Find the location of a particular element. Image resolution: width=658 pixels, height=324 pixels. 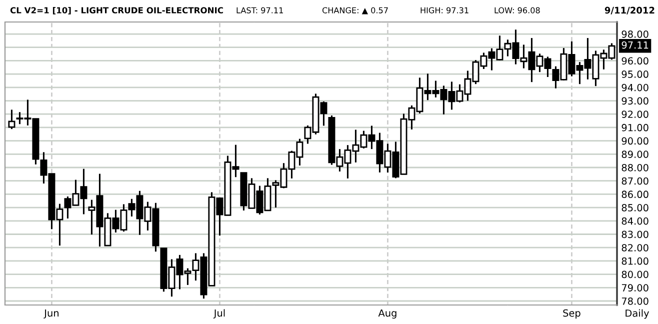

annotation: 97.11 is located at coordinates (635, 45).